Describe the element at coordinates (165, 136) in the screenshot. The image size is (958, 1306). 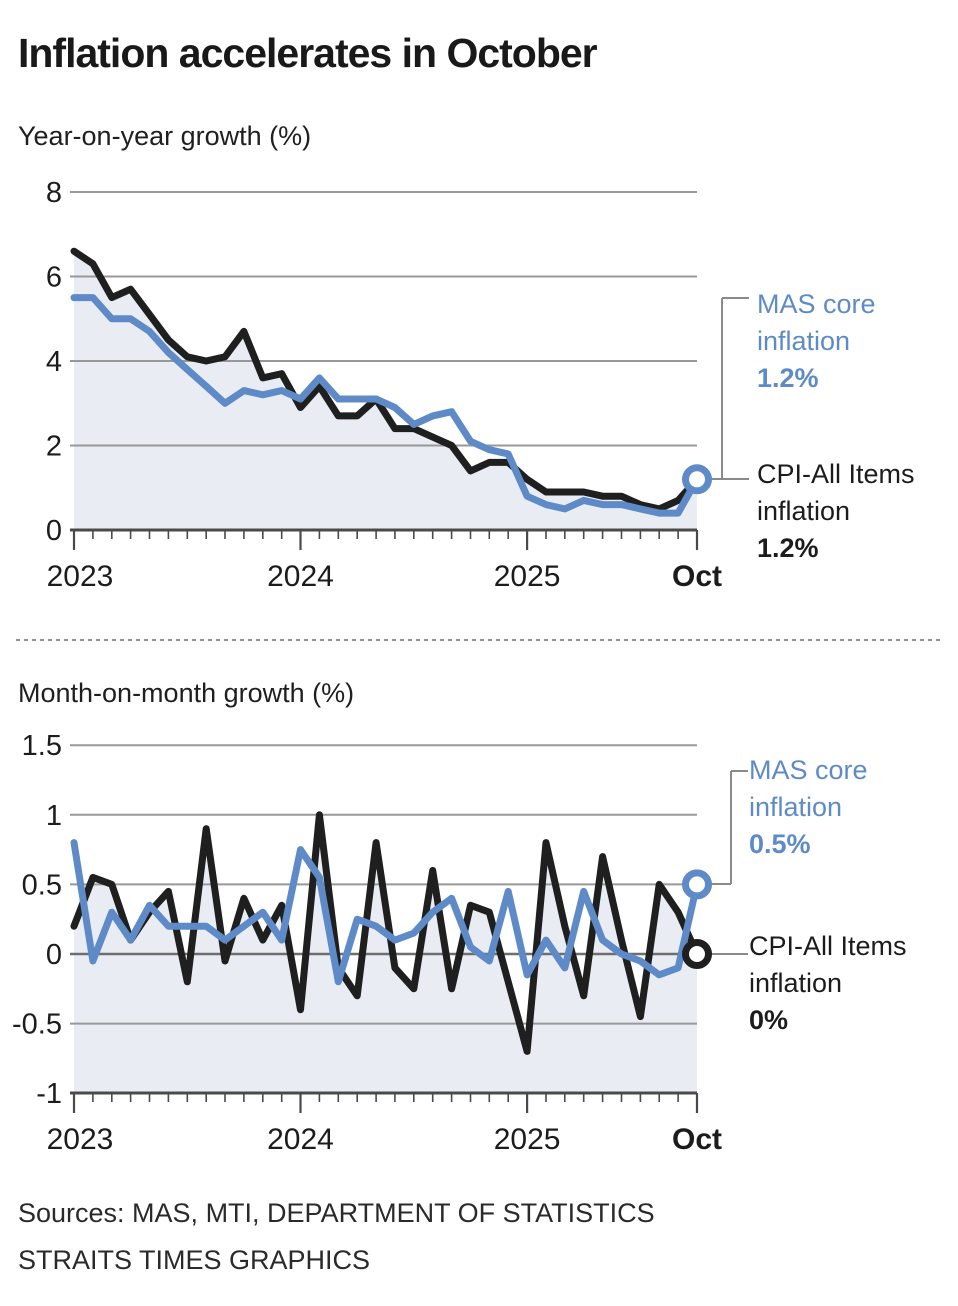
I see `chart-subtitle-yoy: Year-on-year growth (%)` at that location.